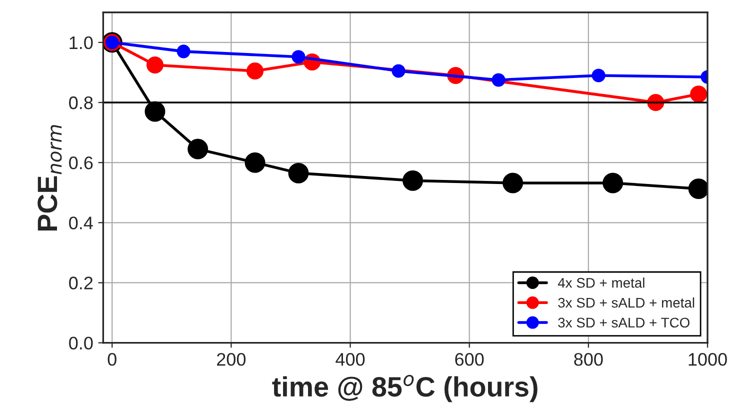 This screenshot has height=413, width=737. I want to click on legend-label: 4x SD + metal, so click(601, 283).